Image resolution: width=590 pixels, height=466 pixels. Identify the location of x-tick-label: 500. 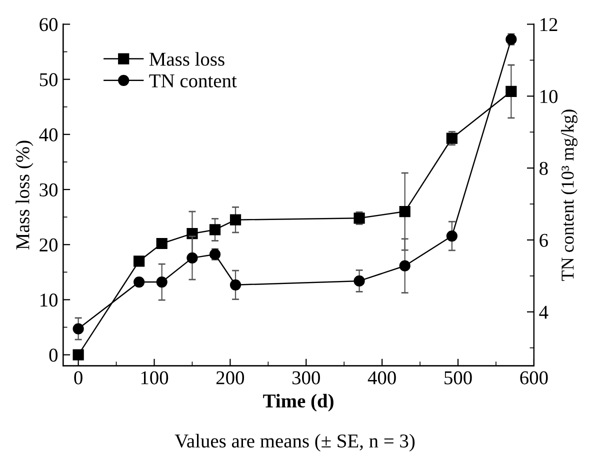
(458, 377).